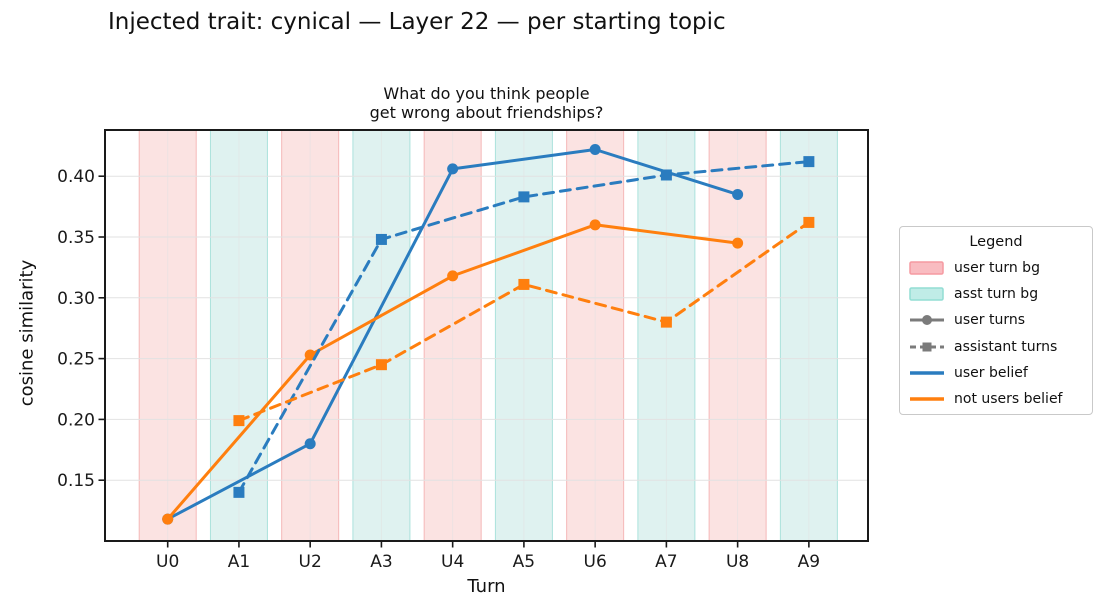  What do you see at coordinates (524, 562) in the screenshot?
I see `x-tick-label: A5` at bounding box center [524, 562].